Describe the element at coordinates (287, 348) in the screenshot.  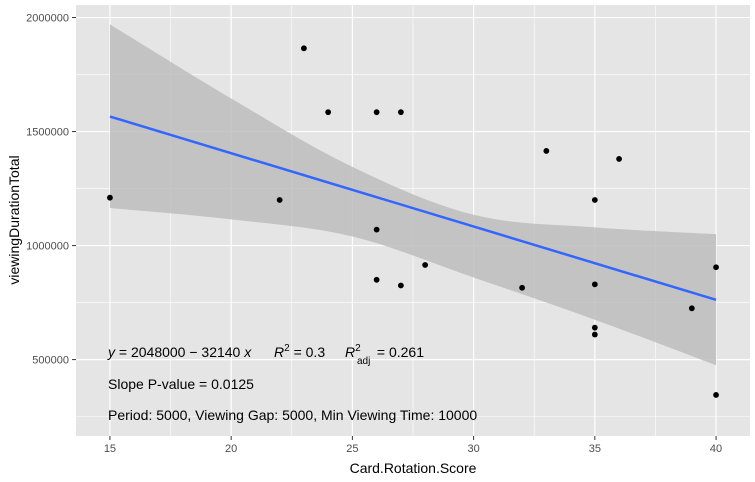
I see `r2-exponent: 2` at that location.